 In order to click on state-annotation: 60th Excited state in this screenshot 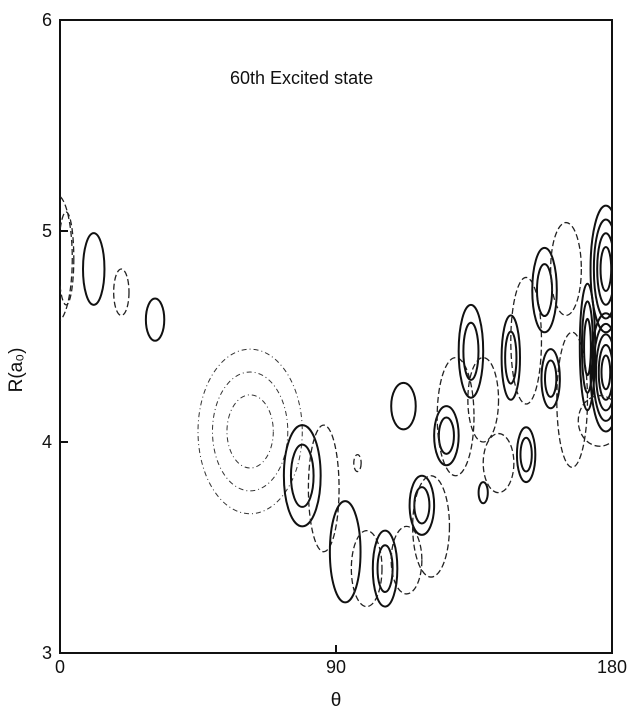, I will do `click(301, 78)`.